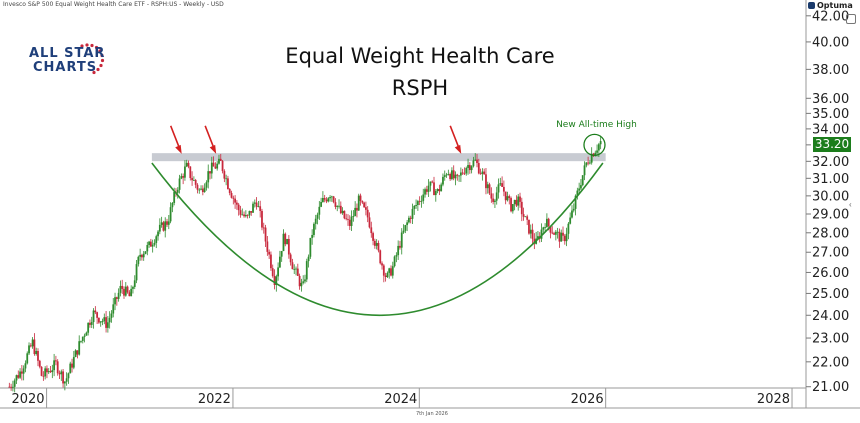  I want to click on y-tick-label: 38.00, so click(830, 70).